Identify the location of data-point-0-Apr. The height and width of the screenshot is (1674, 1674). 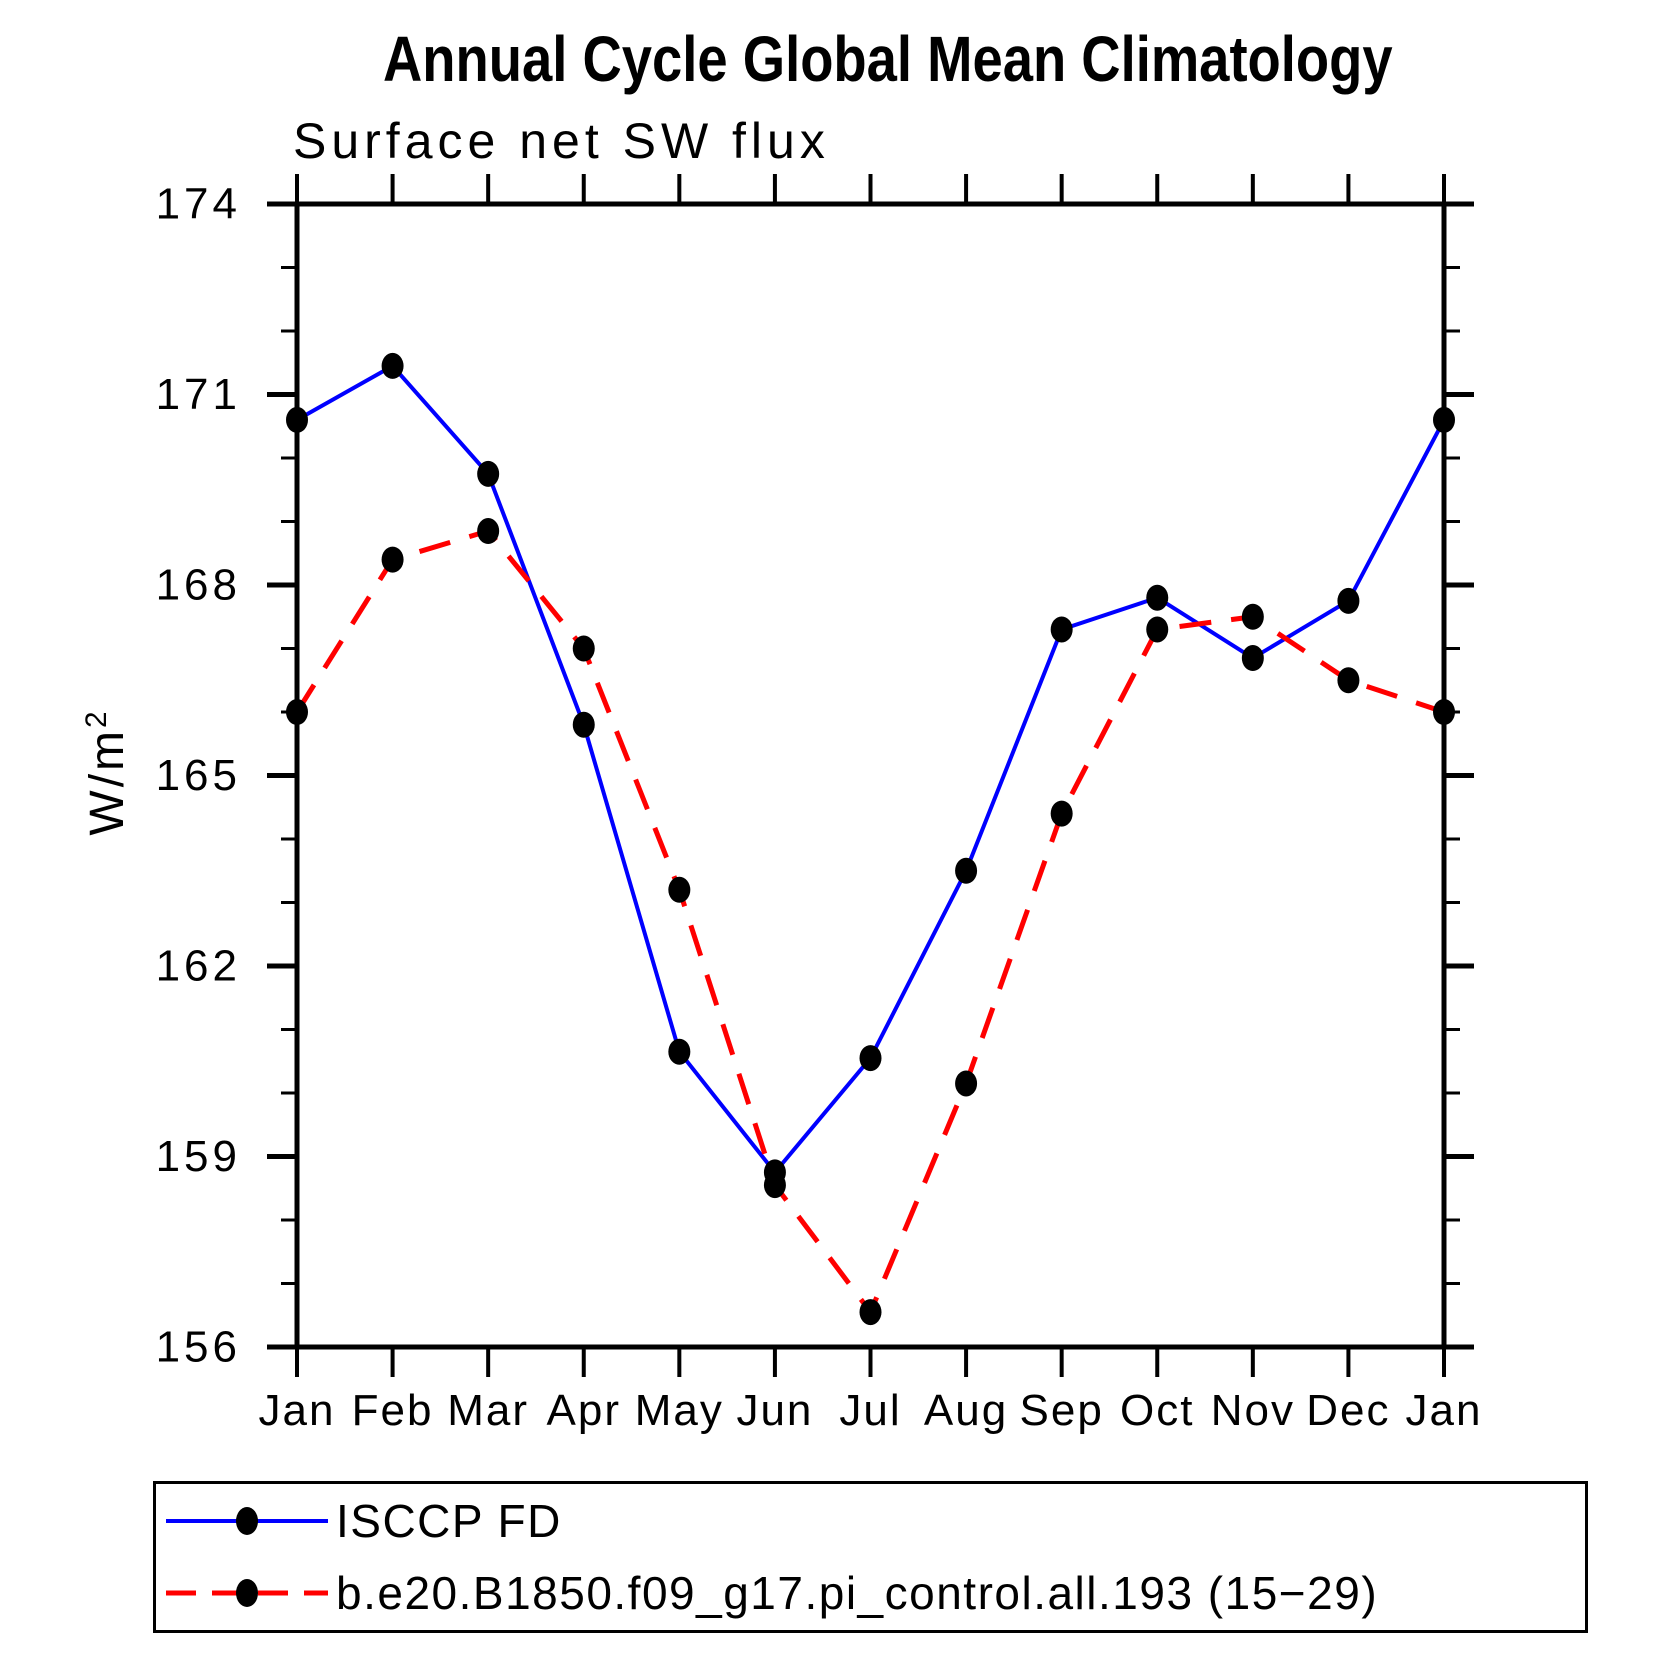
(583, 724).